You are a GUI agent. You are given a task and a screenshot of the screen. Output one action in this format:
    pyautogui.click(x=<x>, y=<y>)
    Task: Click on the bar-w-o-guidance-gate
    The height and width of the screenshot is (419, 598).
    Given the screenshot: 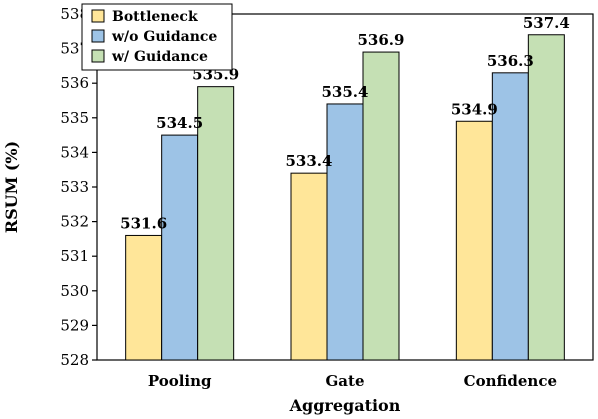 What is the action you would take?
    pyautogui.click(x=345, y=232)
    